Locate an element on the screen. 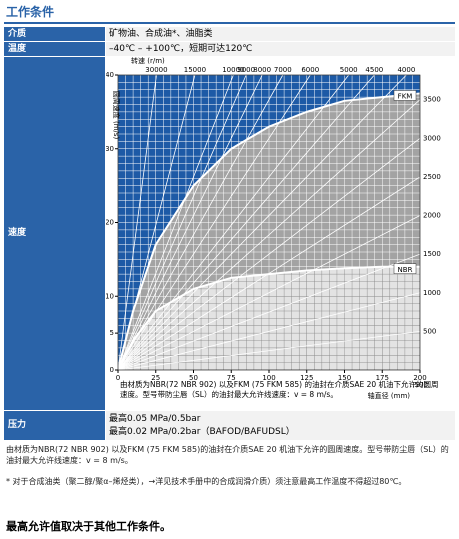  y-tick-label: 40 is located at coordinates (110, 75).